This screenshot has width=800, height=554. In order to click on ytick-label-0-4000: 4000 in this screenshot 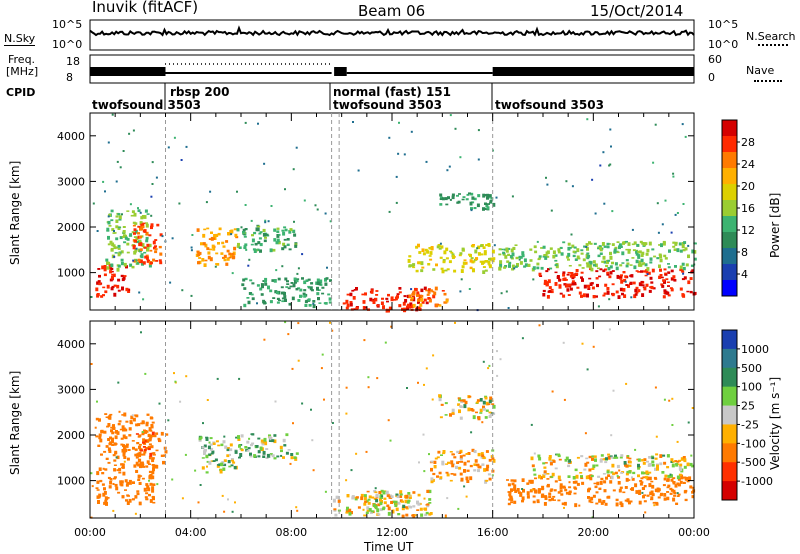, I will do `click(71, 136)`.